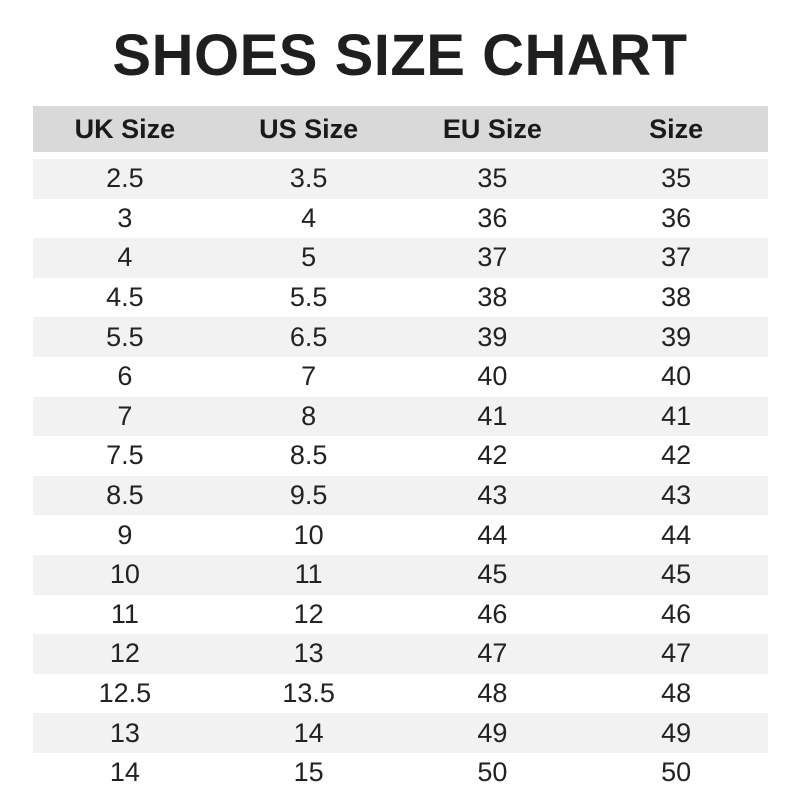  I want to click on table-cell: 5, so click(309, 257).